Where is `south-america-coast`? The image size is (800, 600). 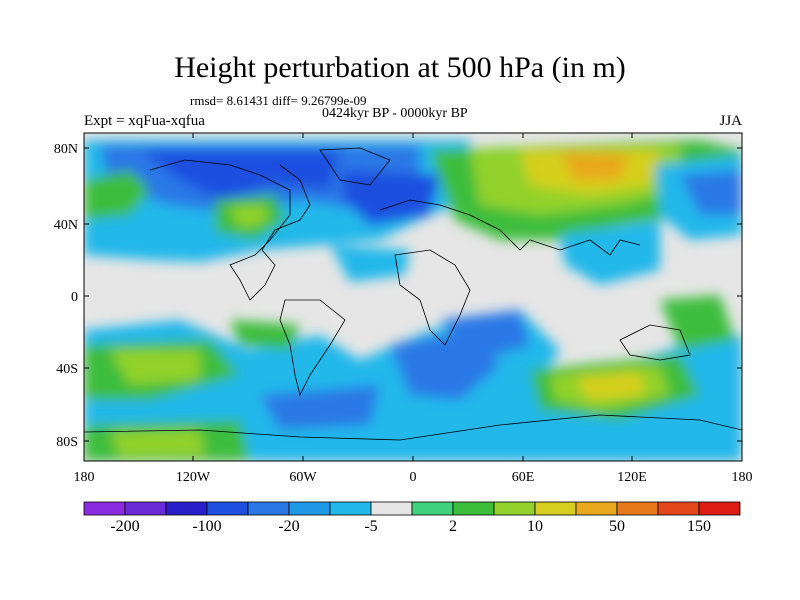 south-america-coast is located at coordinates (312, 348).